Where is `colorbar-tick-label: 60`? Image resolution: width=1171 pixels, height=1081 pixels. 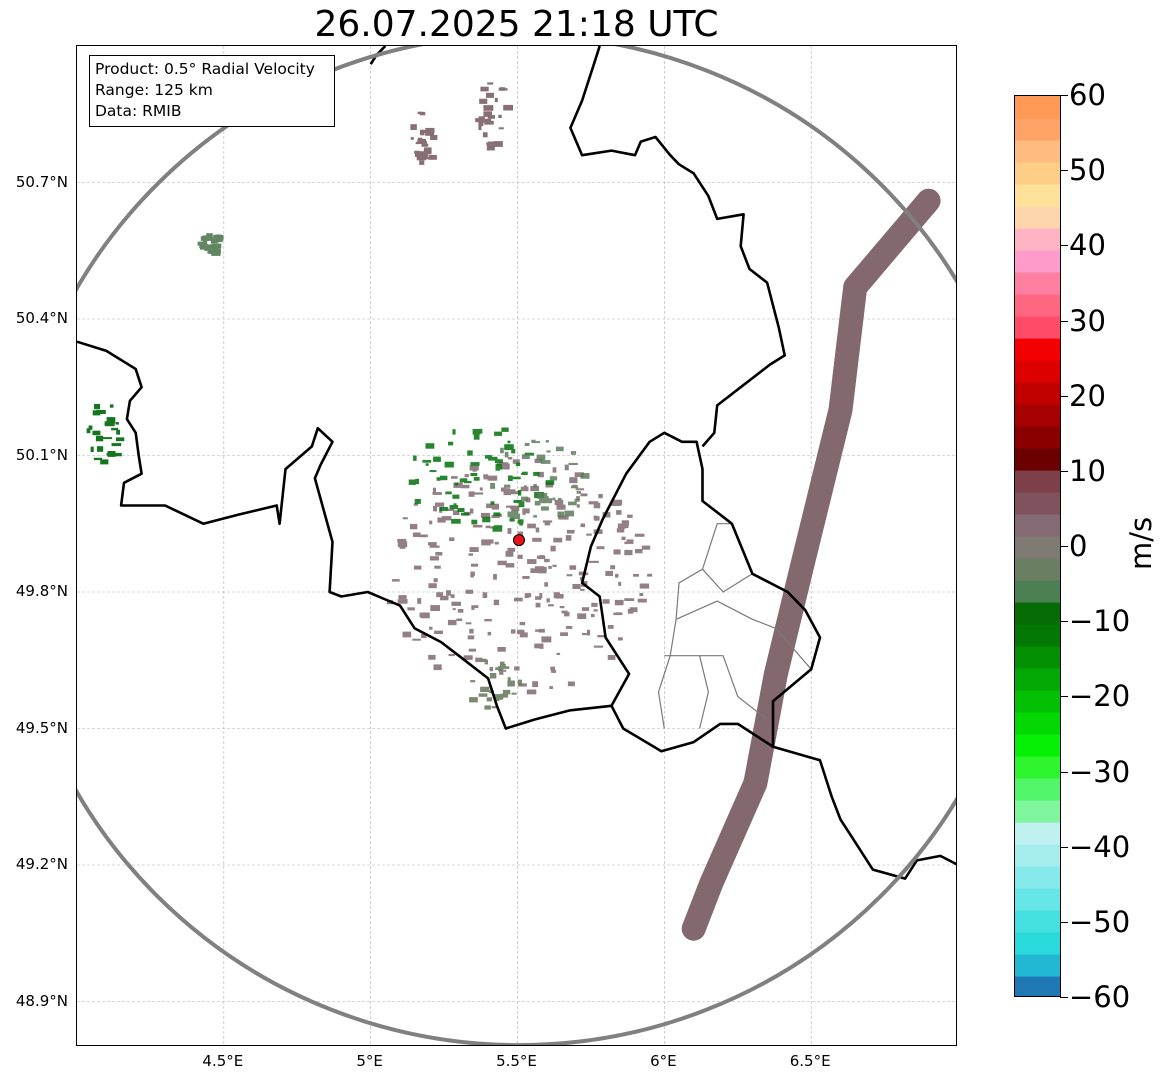 colorbar-tick-label: 60 is located at coordinates (1087, 95).